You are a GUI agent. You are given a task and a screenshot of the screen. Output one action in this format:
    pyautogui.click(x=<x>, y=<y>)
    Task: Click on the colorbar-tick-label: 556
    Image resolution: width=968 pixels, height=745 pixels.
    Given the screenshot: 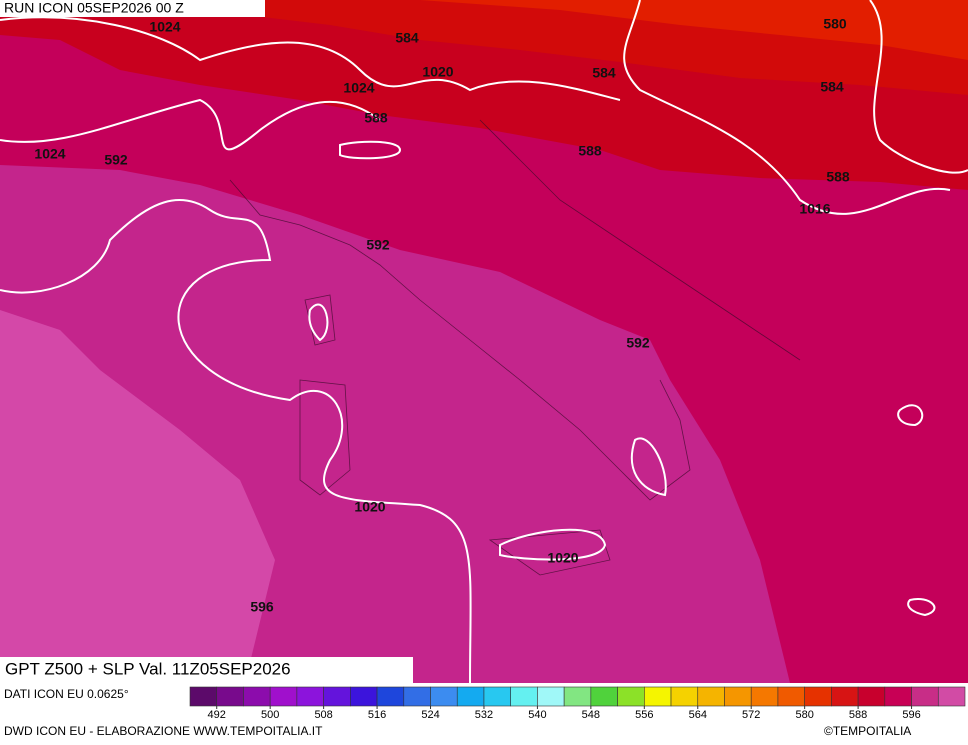 What is the action you would take?
    pyautogui.click(x=644, y=715)
    